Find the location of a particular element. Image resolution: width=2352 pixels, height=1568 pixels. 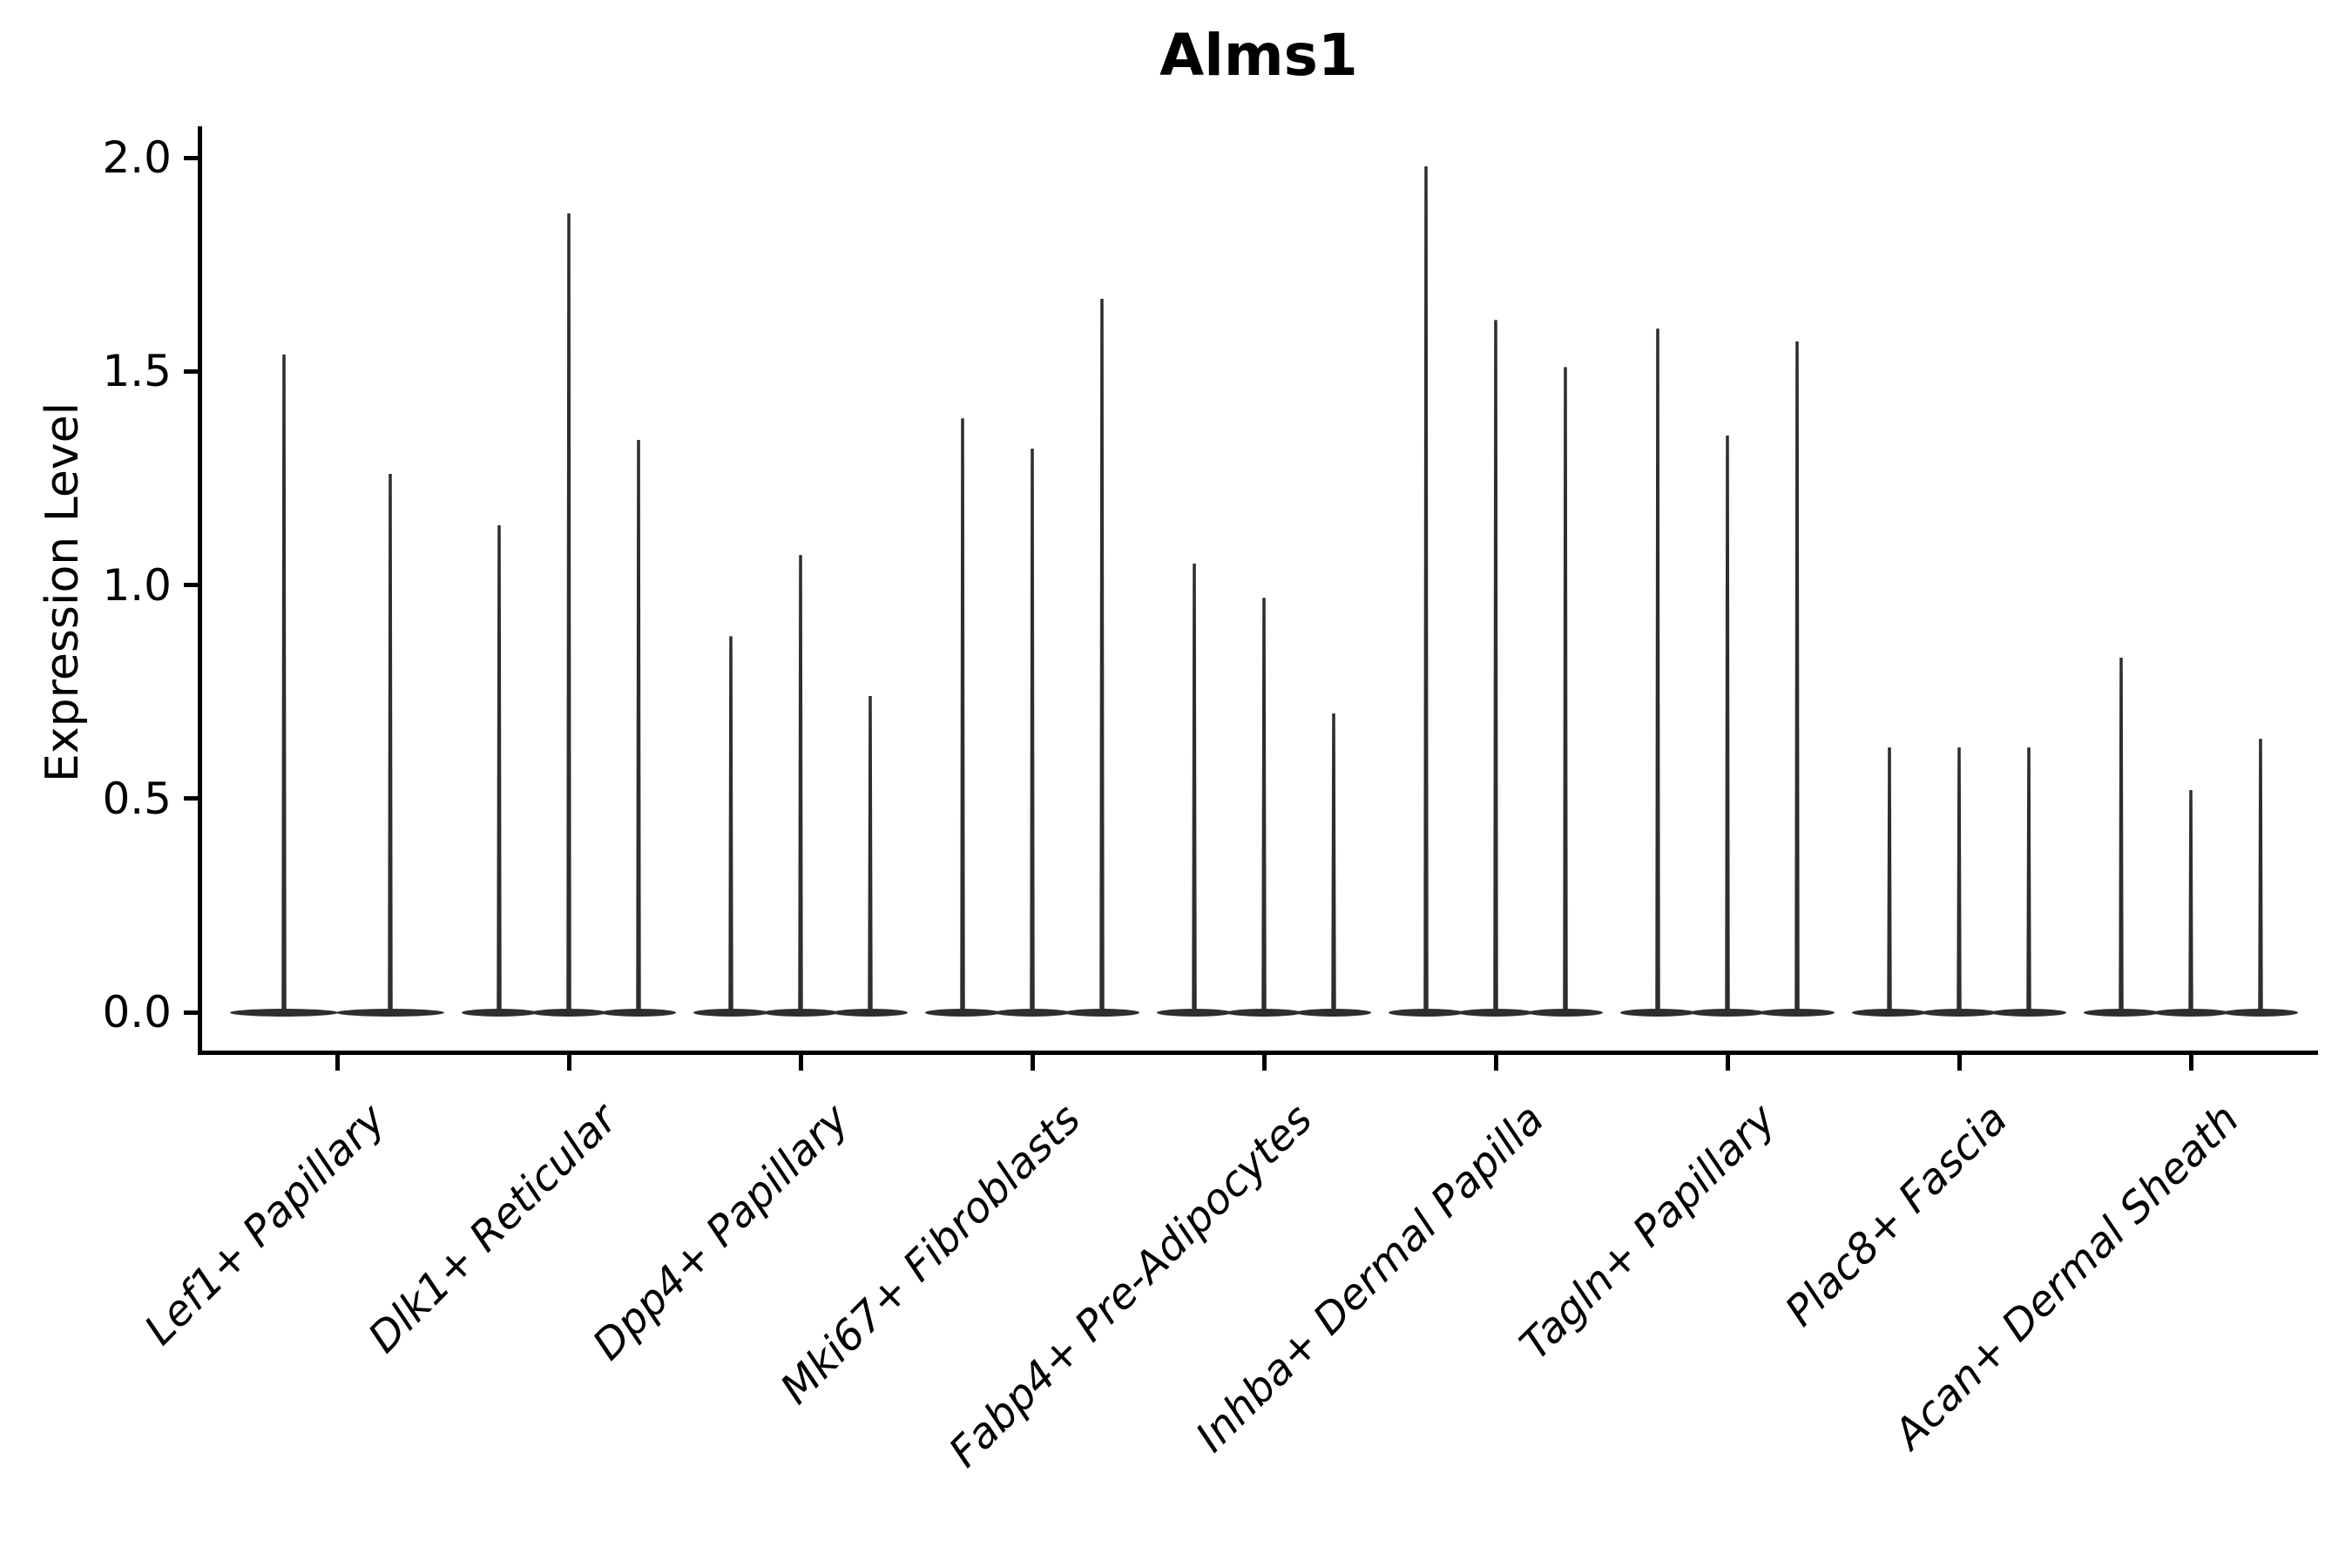

y-axis-spine is located at coordinates (200, 590).